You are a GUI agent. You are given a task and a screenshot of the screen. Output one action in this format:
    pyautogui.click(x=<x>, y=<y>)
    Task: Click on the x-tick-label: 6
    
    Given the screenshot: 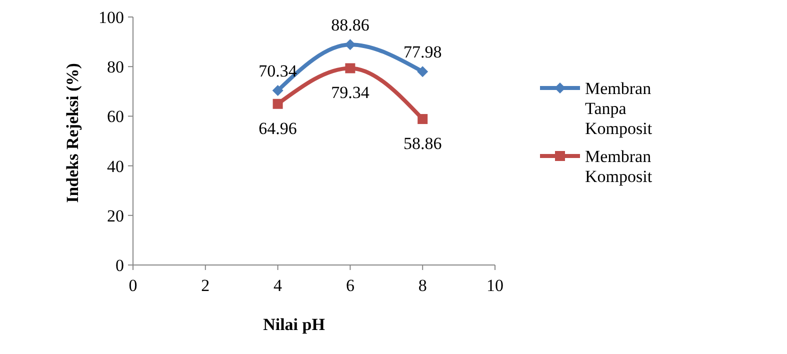 What is the action you would take?
    pyautogui.click(x=350, y=285)
    